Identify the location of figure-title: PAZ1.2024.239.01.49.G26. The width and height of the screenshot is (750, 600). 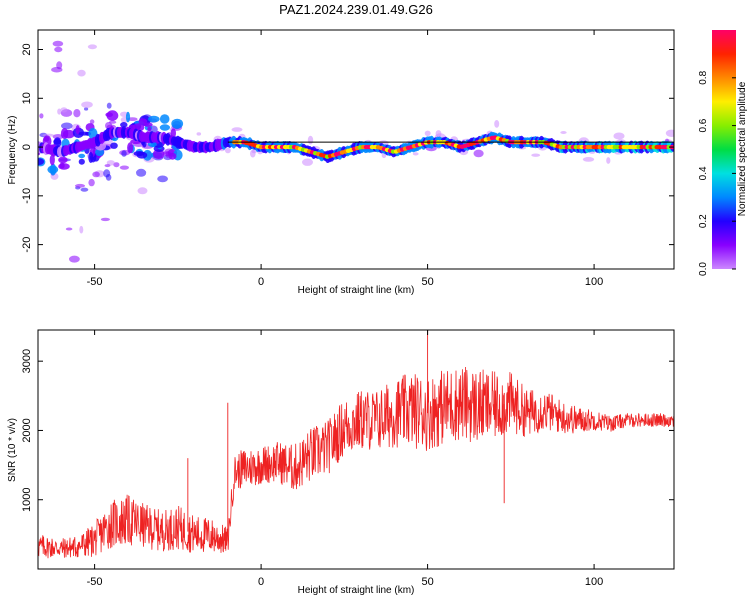
(356, 9).